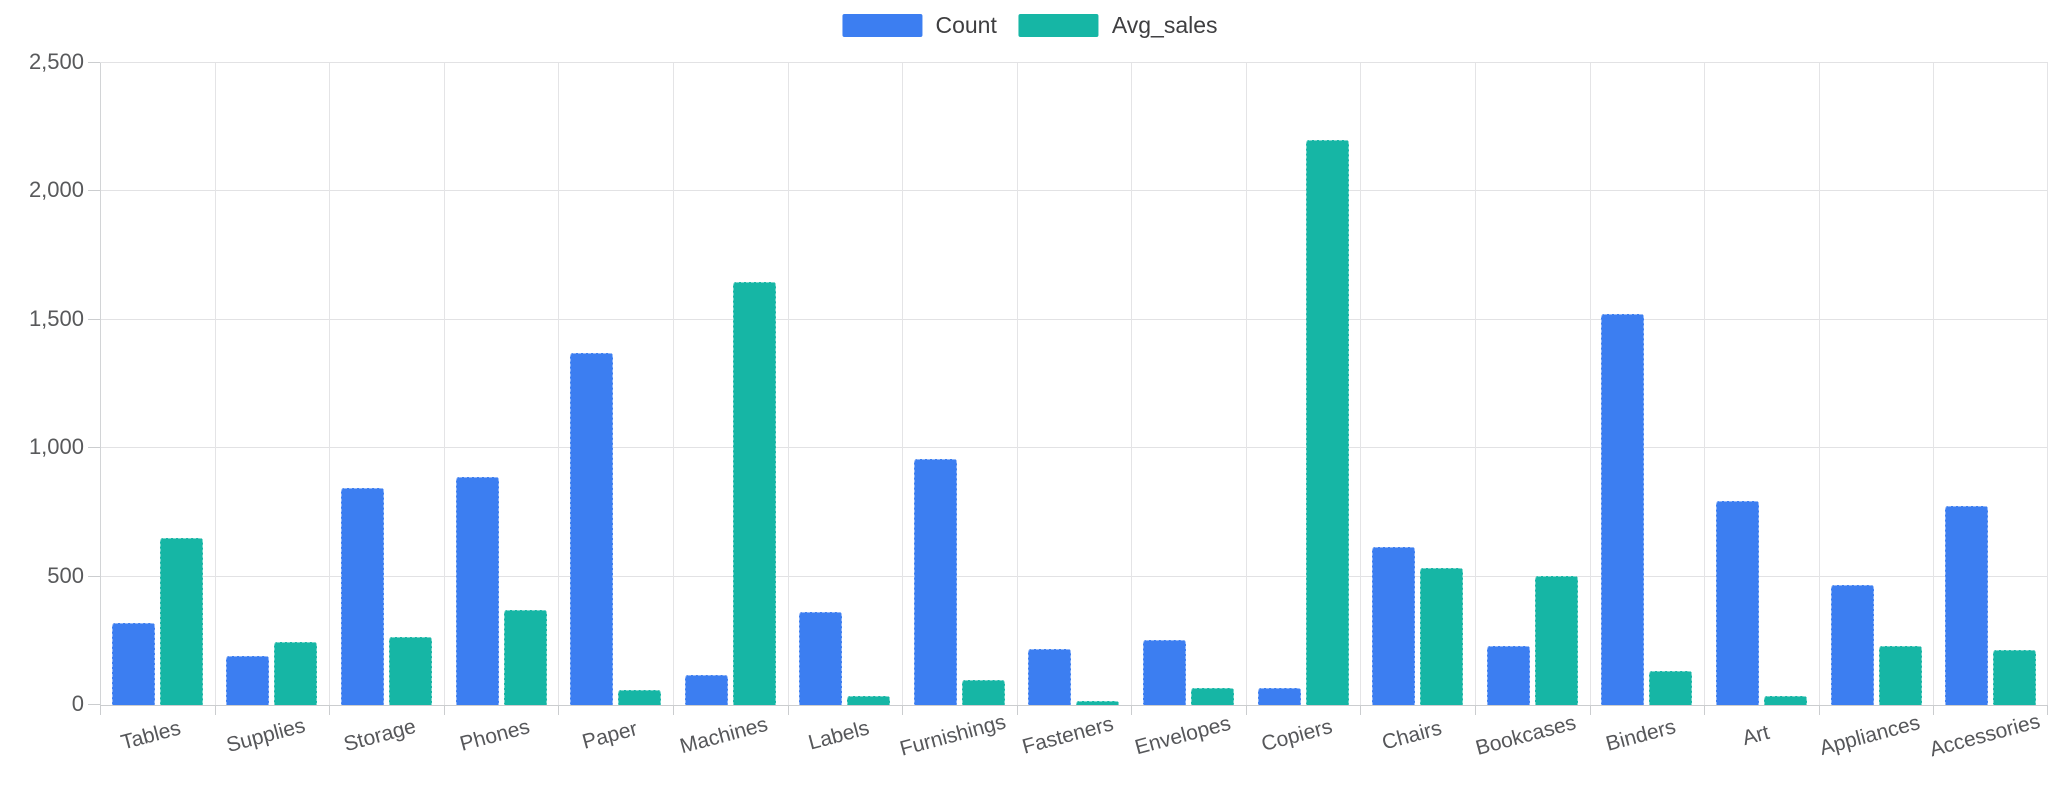 The height and width of the screenshot is (808, 2060). Describe the element at coordinates (56, 447) in the screenshot. I see `y-axis-label-1000: 1,000` at that location.